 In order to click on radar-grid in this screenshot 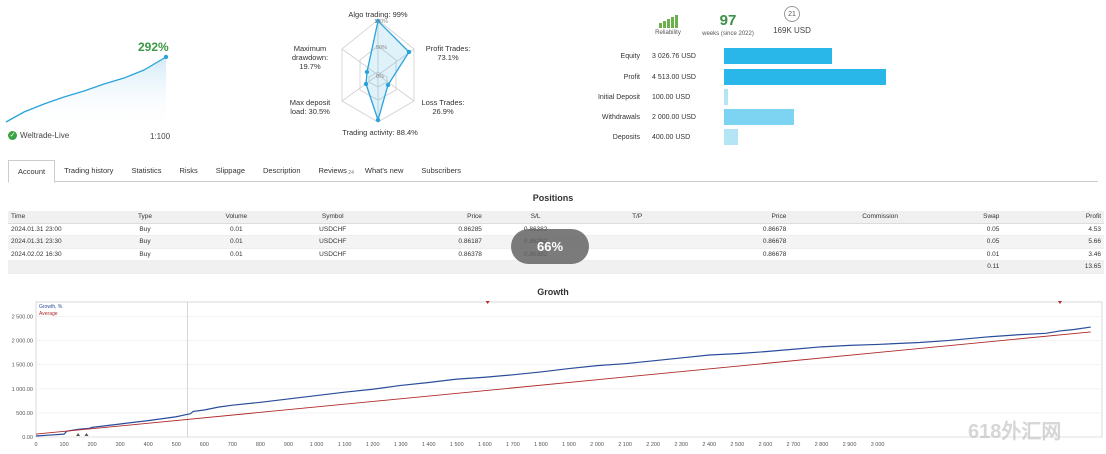, I will do `click(378, 70)`.